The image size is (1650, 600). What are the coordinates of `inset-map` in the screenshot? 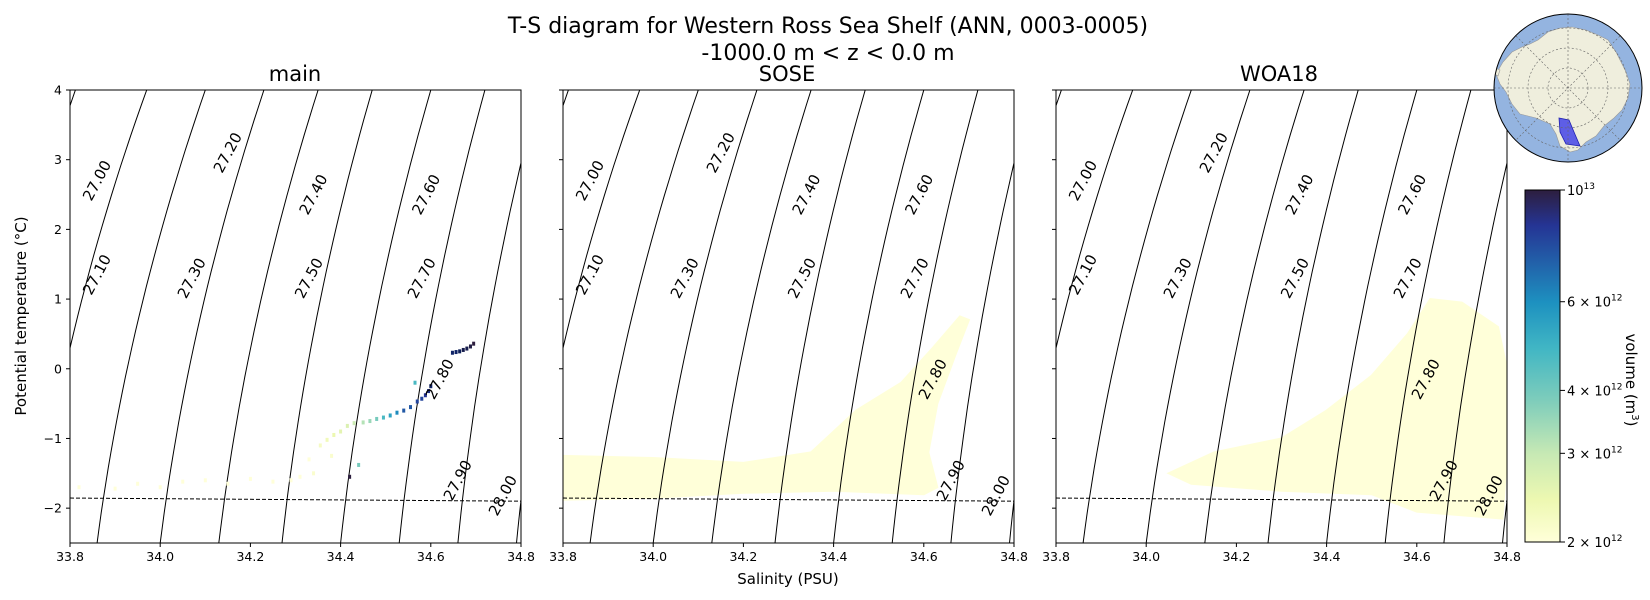 It's located at (1568, 88).